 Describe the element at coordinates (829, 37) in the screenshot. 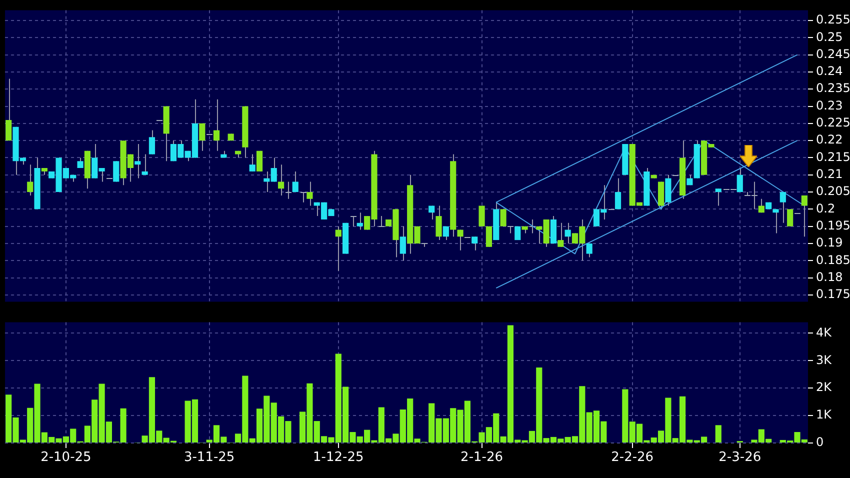

I see `y-tick-label: 0.25` at that location.